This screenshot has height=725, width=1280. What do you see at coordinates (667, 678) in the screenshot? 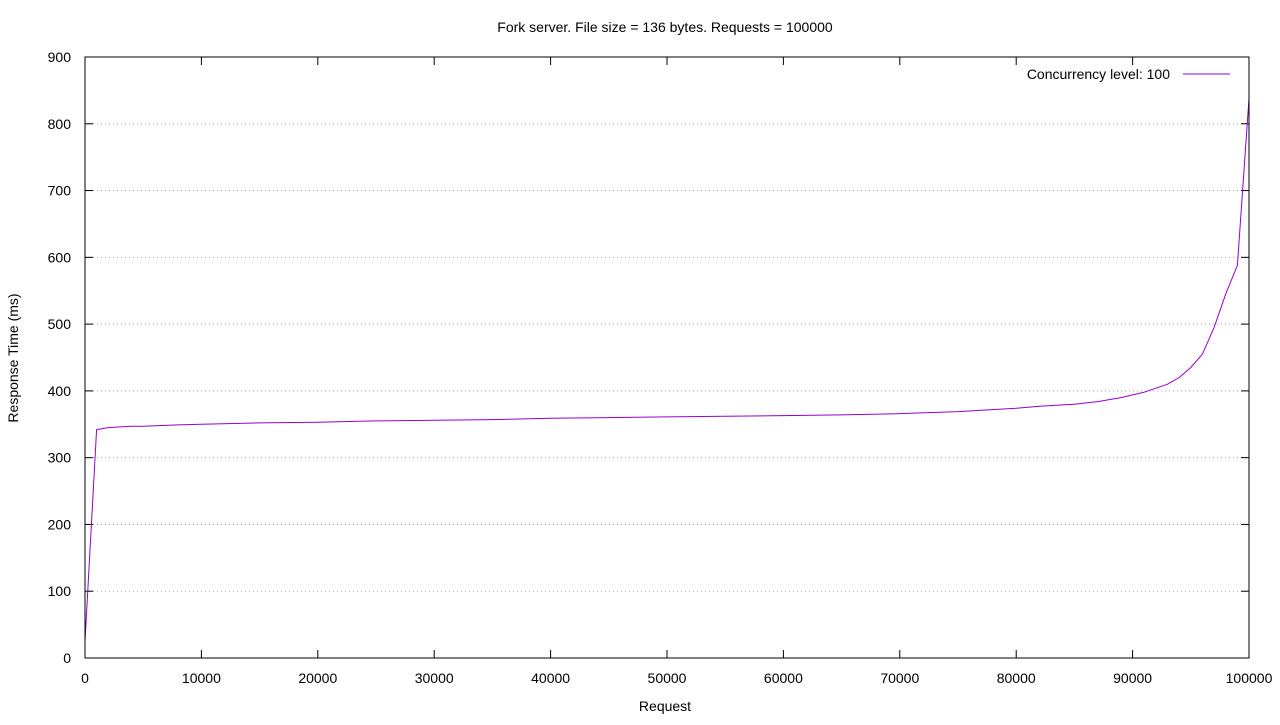
I see `x-tick-label: 50000` at bounding box center [667, 678].